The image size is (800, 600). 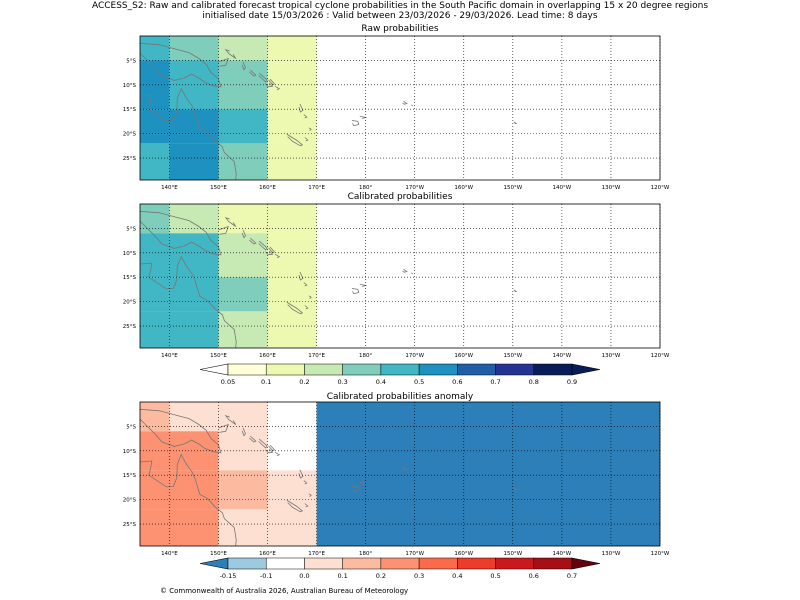 I want to click on lon-tick-label: 150°E, so click(x=218, y=554).